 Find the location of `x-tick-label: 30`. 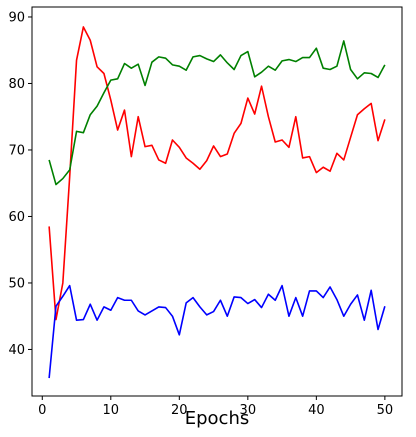

x-tick-label: 30 is located at coordinates (248, 410).